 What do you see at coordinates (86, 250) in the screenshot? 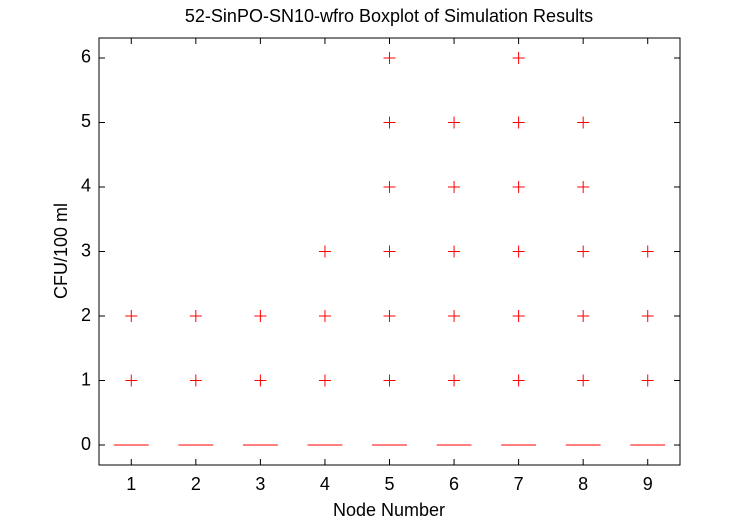
I see `y-tick-label: 3` at bounding box center [86, 250].